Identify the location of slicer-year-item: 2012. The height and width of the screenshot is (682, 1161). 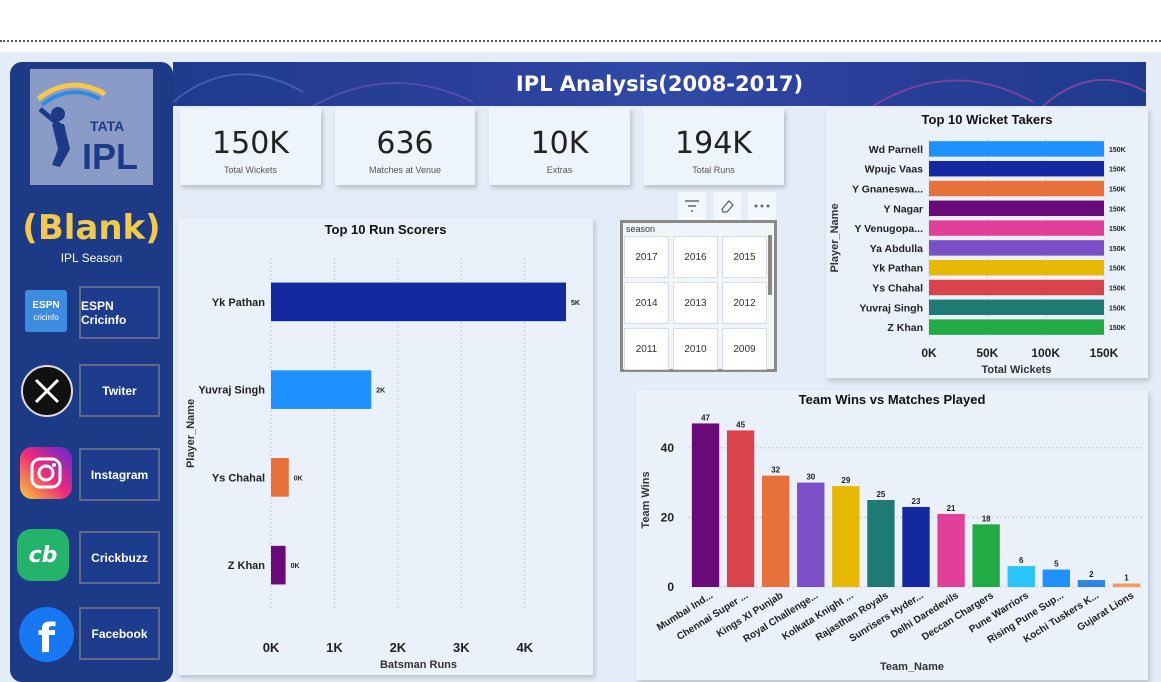
(744, 303).